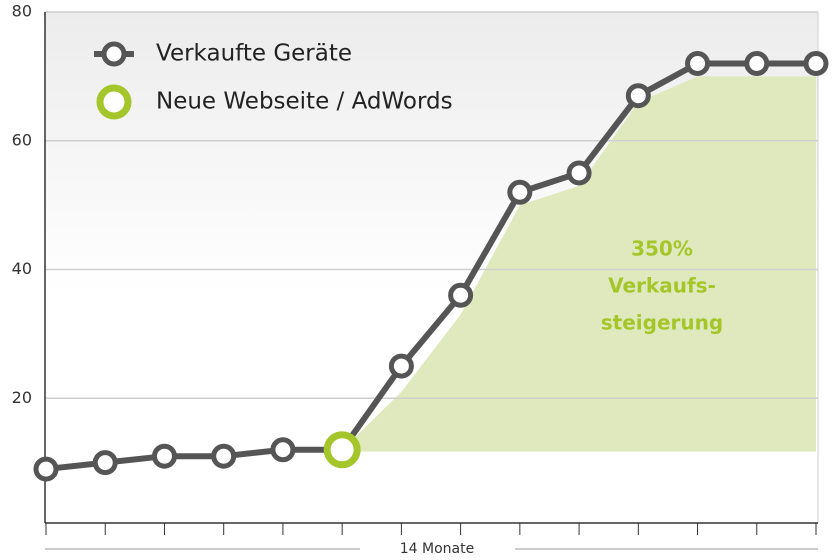  I want to click on y-tick-label: 40, so click(22, 268).